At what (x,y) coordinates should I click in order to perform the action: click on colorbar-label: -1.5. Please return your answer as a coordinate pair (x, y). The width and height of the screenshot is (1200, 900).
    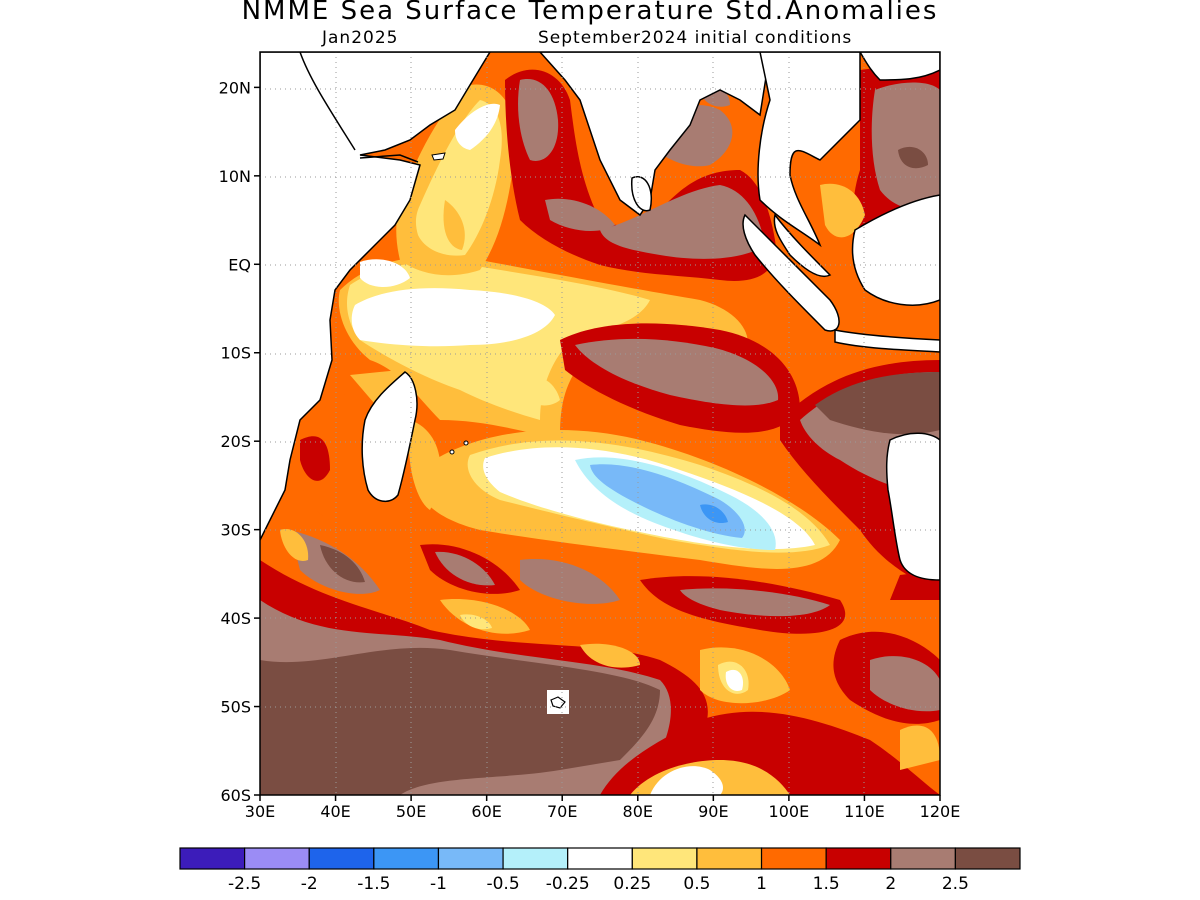
    Looking at the image, I should click on (373, 884).